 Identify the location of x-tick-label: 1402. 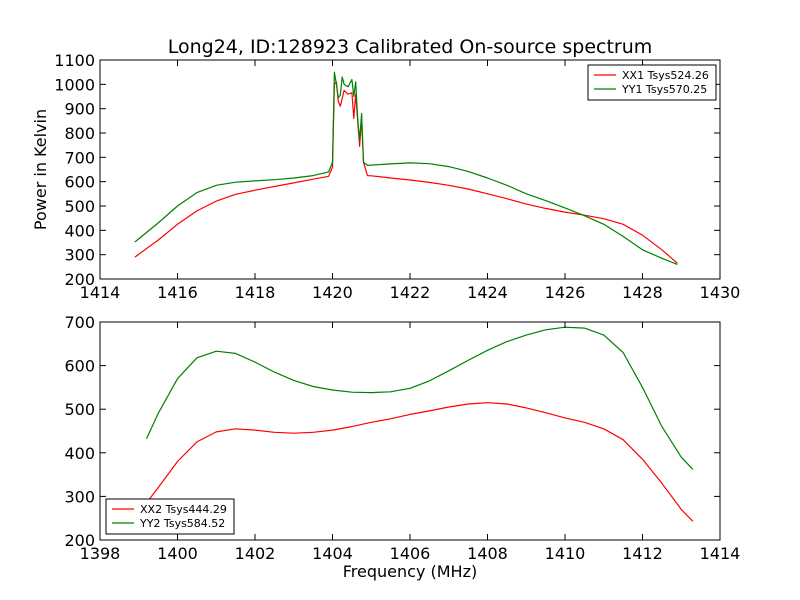
(255, 553).